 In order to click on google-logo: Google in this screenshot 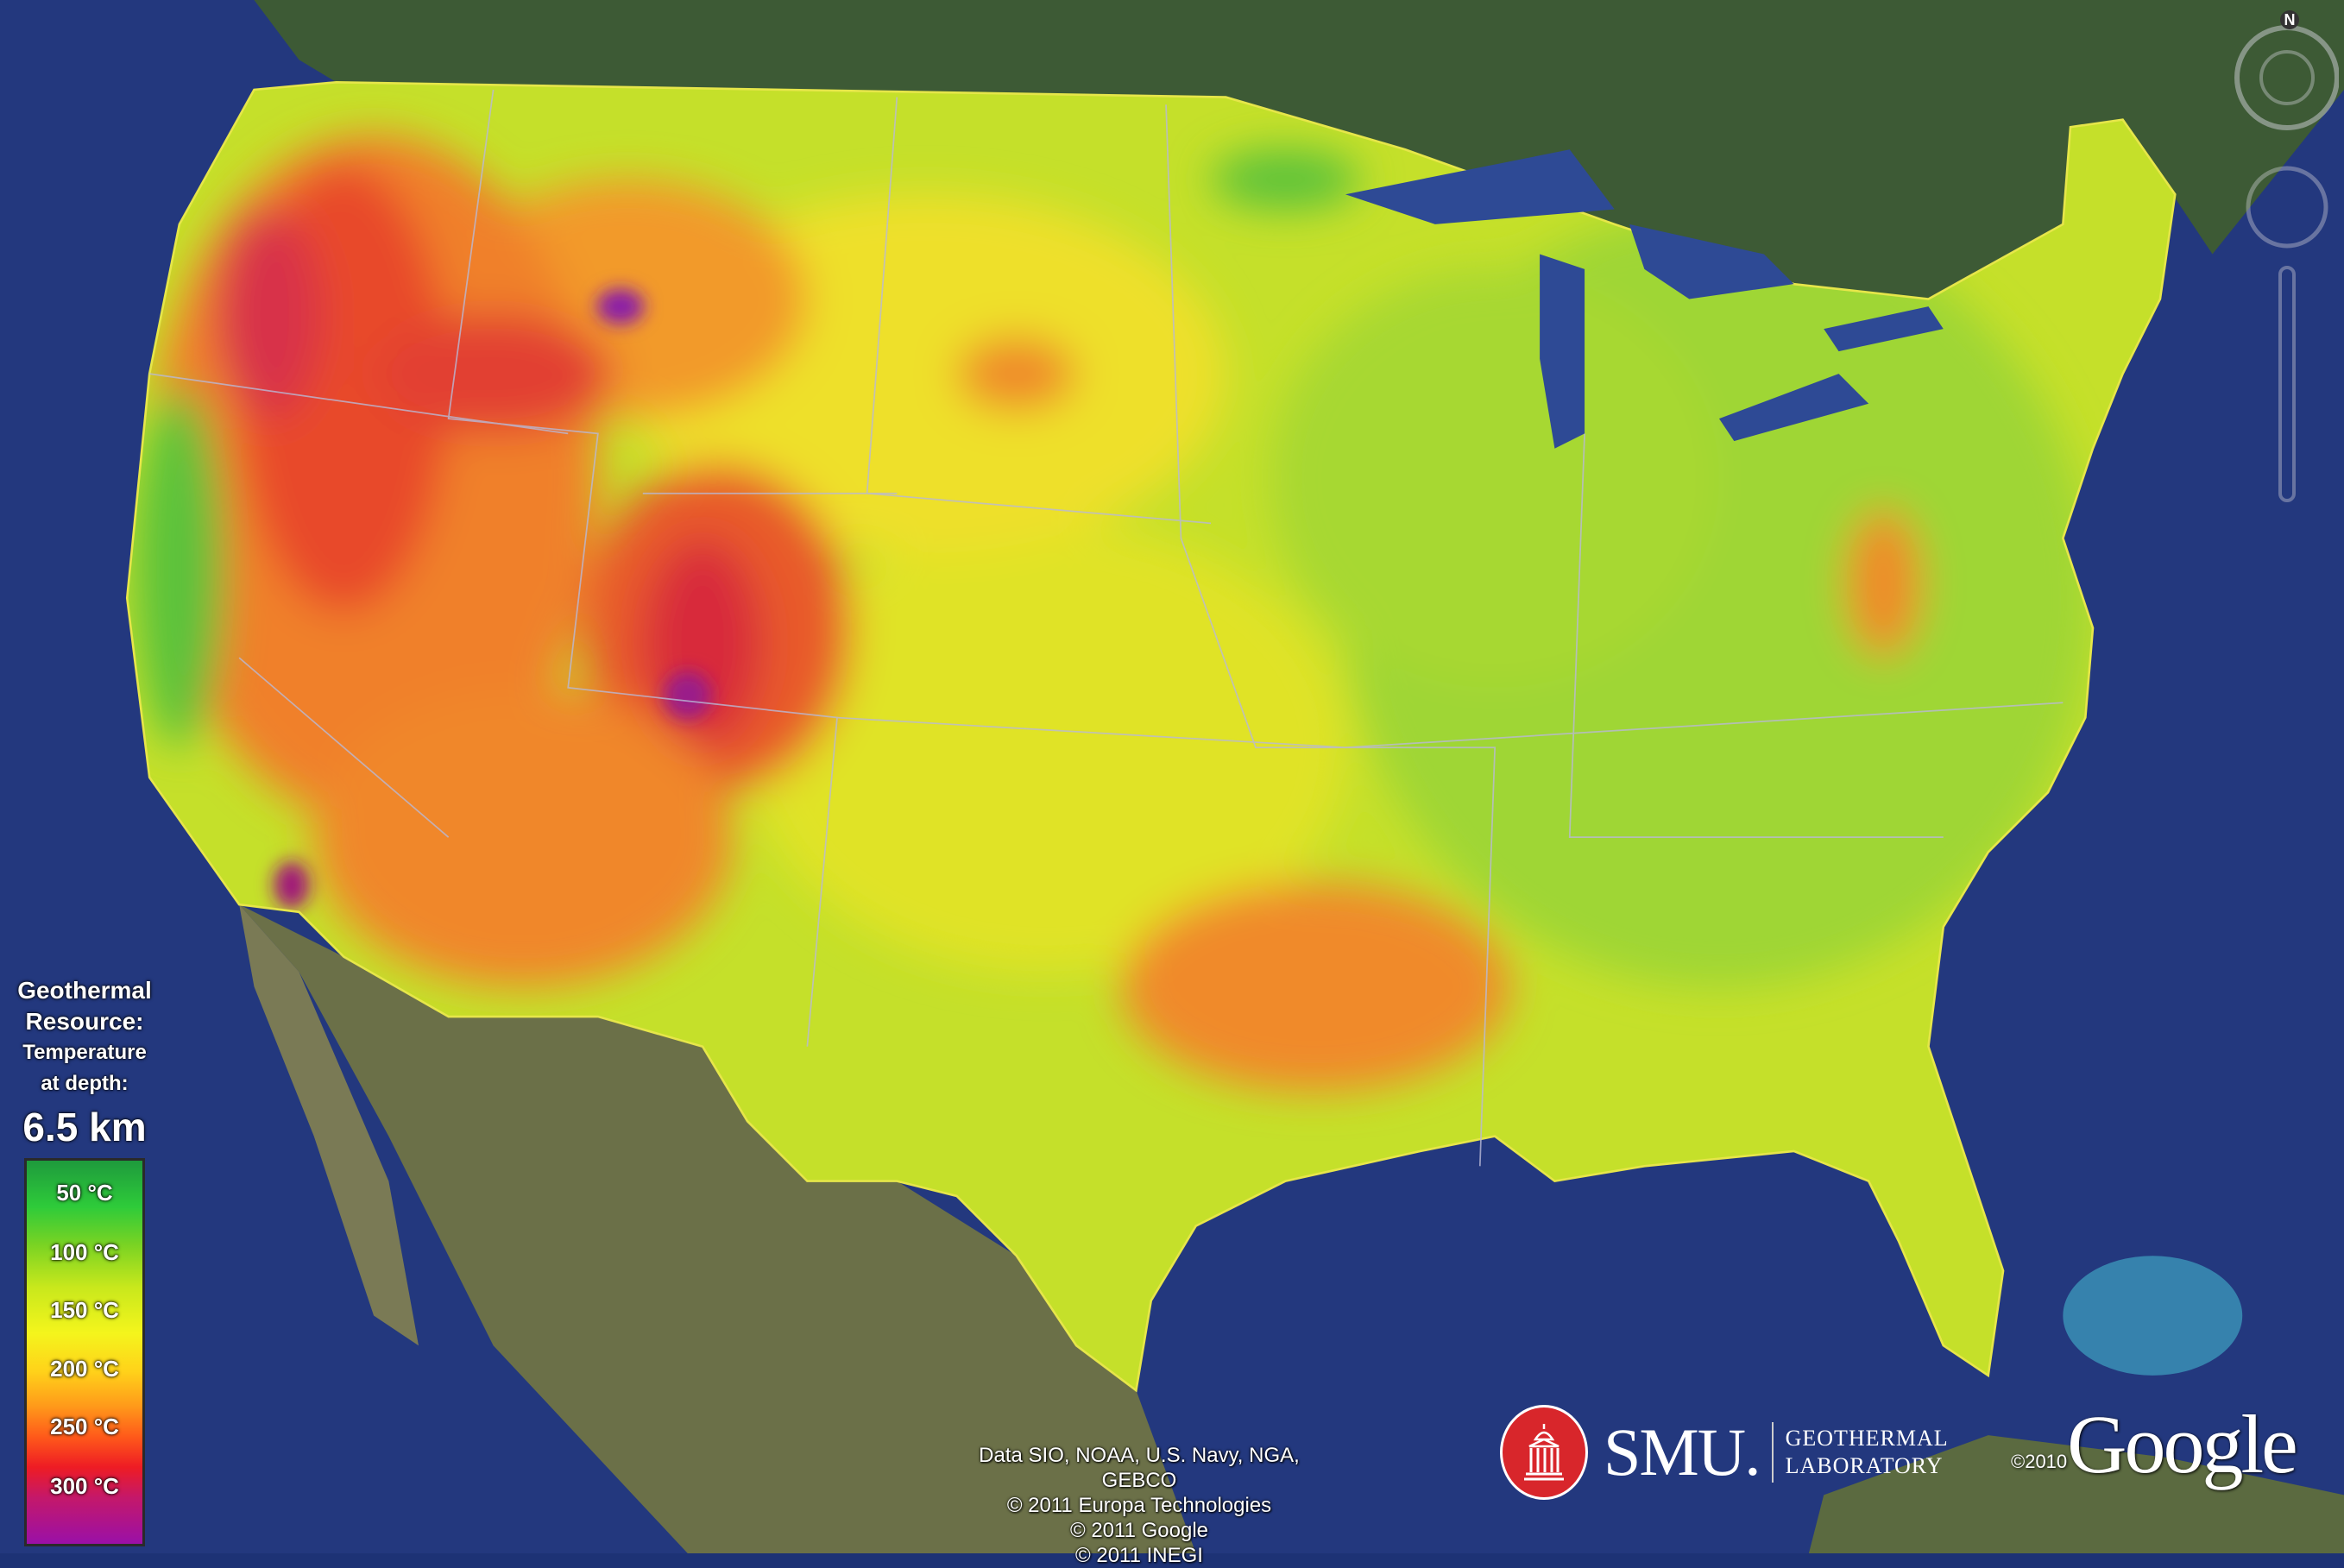, I will do `click(2182, 1444)`.